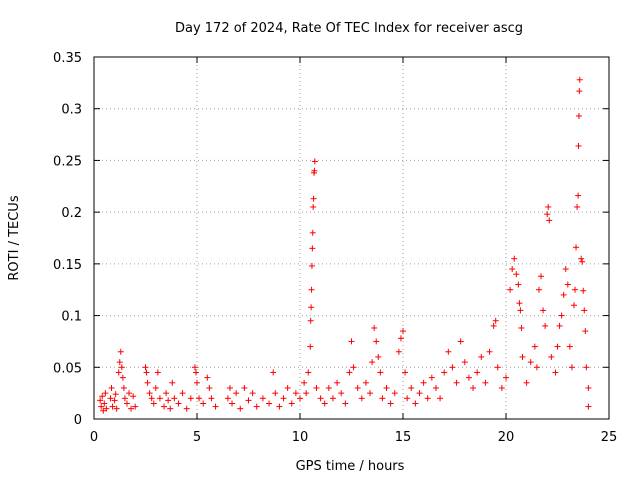 This screenshot has height=480, width=640. Describe the element at coordinates (353, 437) in the screenshot. I see `x-tick-labels: 0 5 10 15 20 25` at that location.